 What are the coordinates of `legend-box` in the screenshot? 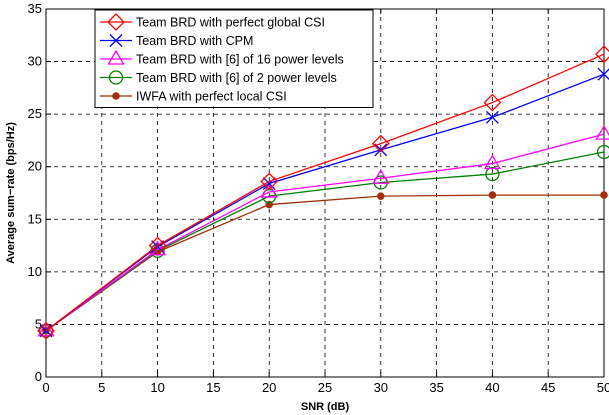 It's located at (234, 58).